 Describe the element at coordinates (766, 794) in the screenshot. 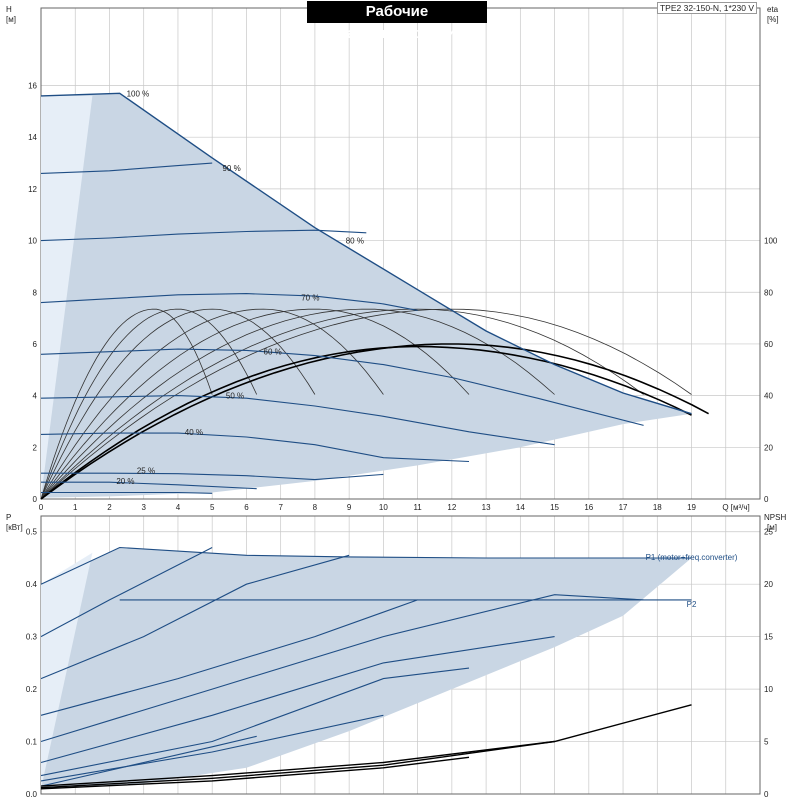

I see `bot-ytick-right: 0` at that location.